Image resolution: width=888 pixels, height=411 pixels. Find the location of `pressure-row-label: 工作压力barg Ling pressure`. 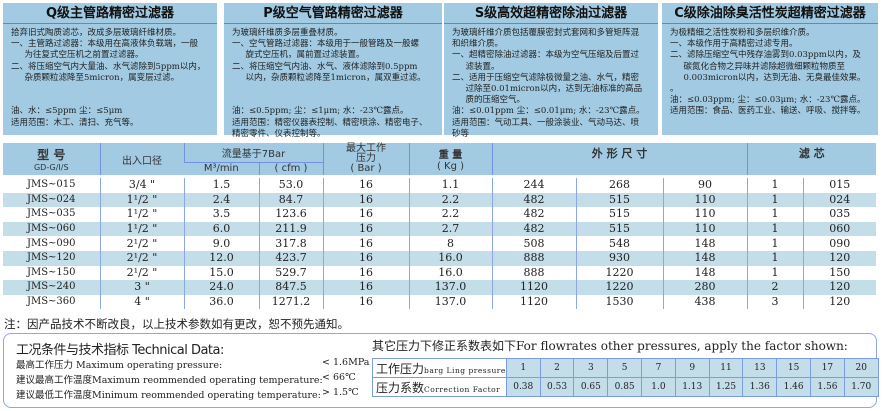

pressure-row-label: 工作压力barg Ling pressure is located at coordinates (439, 368).